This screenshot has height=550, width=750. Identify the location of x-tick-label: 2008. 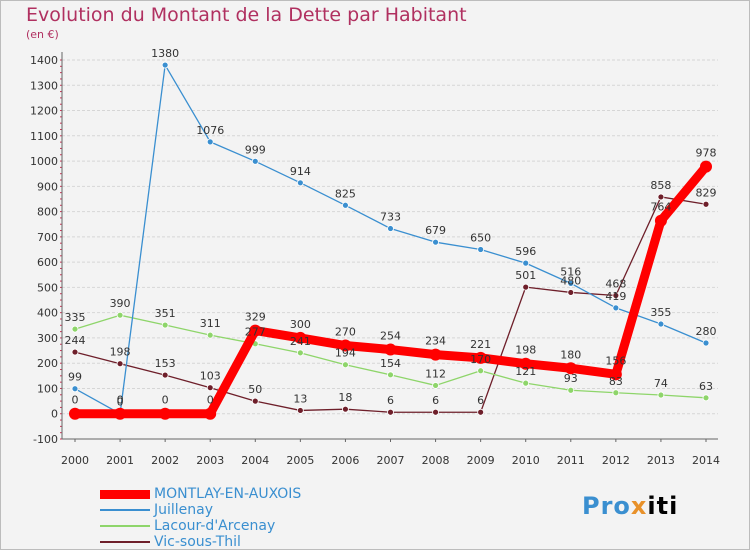
(436, 460).